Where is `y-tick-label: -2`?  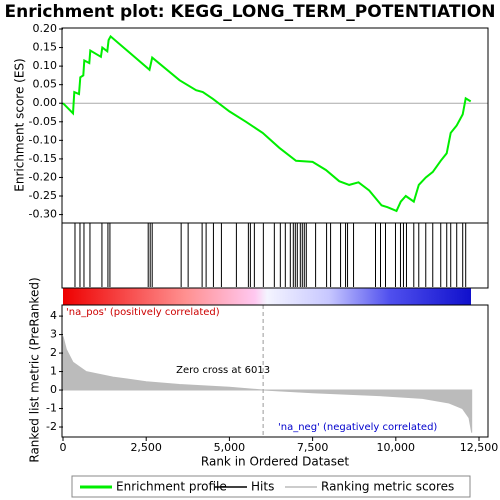 y-tick-label: -2 is located at coordinates (51, 426).